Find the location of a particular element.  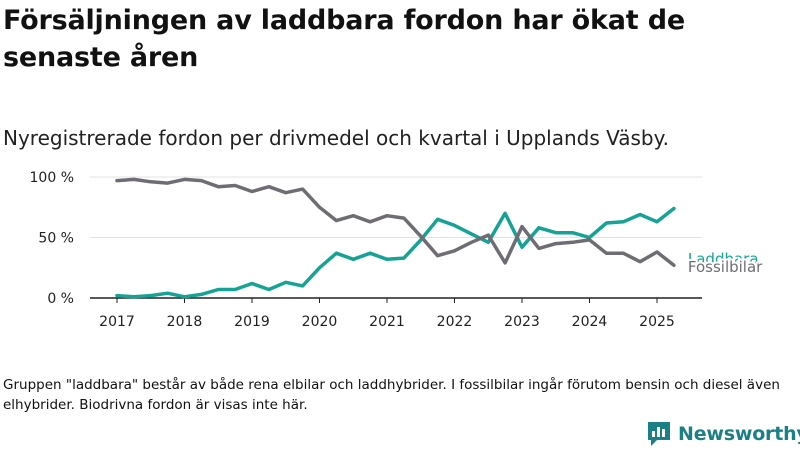

x-tick-label: 2018 is located at coordinates (185, 322).